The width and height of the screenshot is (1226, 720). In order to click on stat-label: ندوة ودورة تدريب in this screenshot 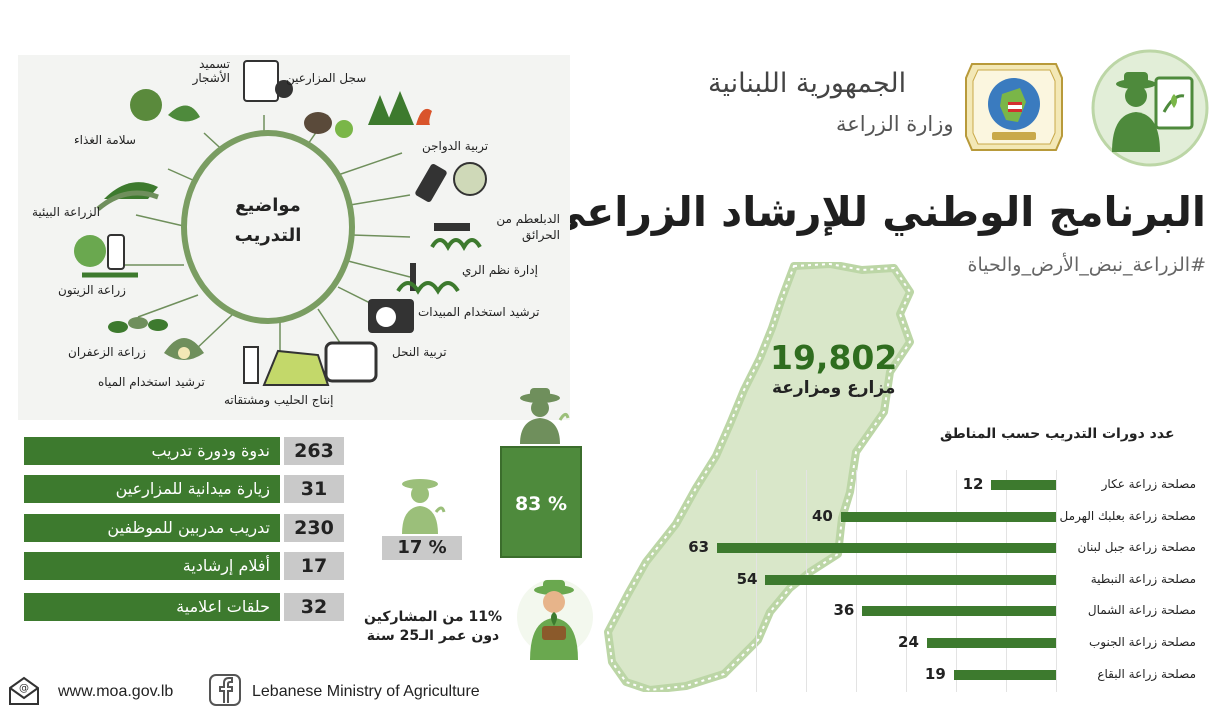, I will do `click(152, 451)`.